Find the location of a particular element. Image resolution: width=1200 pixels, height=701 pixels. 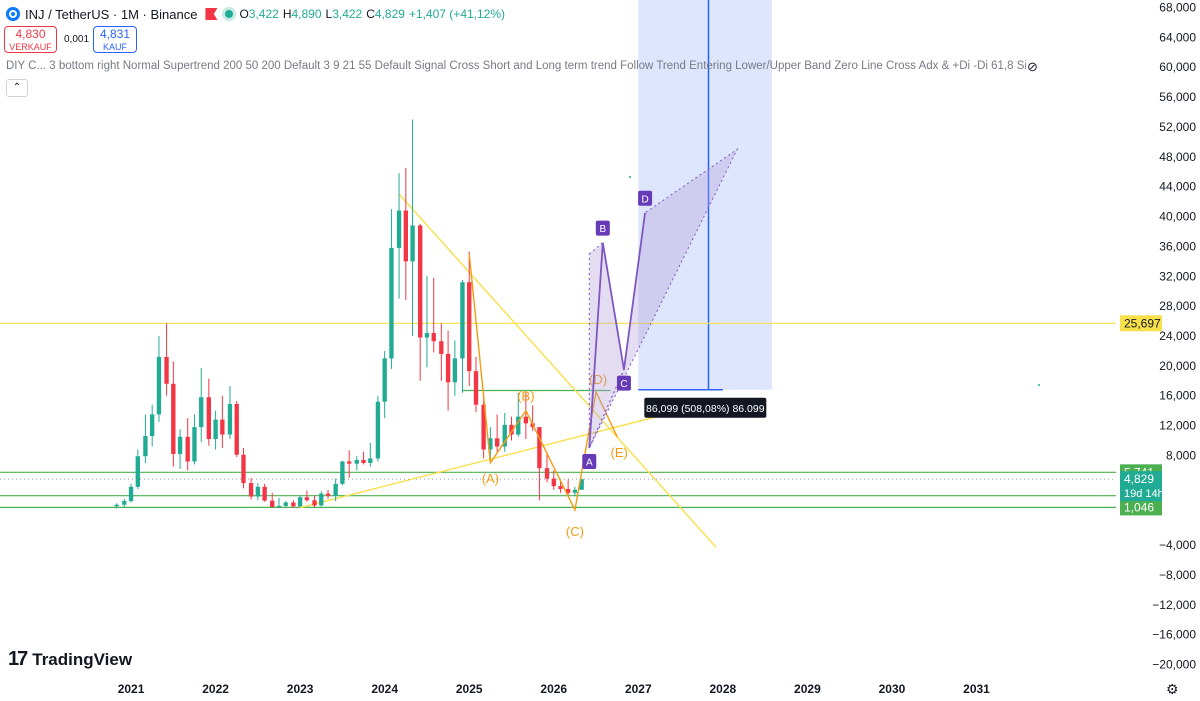

collapse-legend-button: ⌃ is located at coordinates (17, 88).